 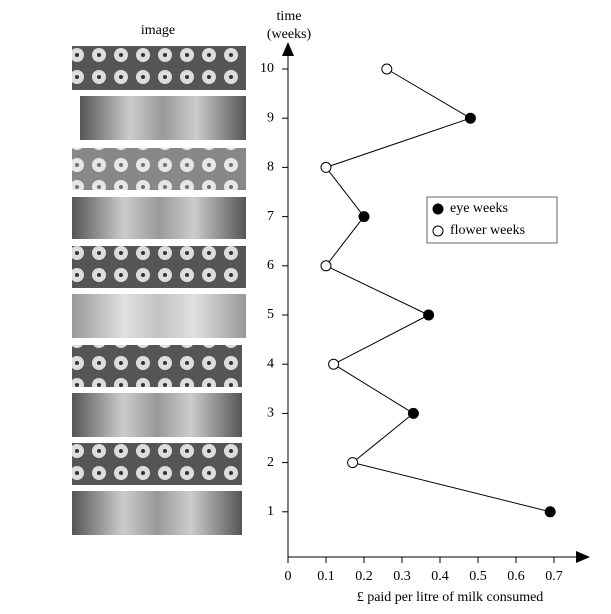 I want to click on legend-label: flower weeks, so click(x=487, y=230).